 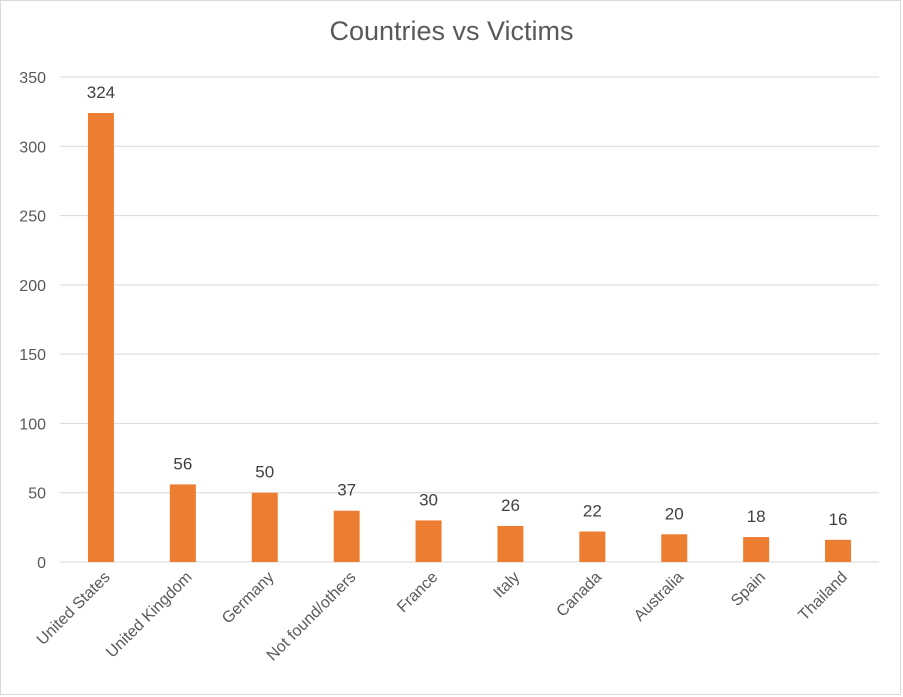 What do you see at coordinates (346, 490) in the screenshot?
I see `bar-data-label: 37` at bounding box center [346, 490].